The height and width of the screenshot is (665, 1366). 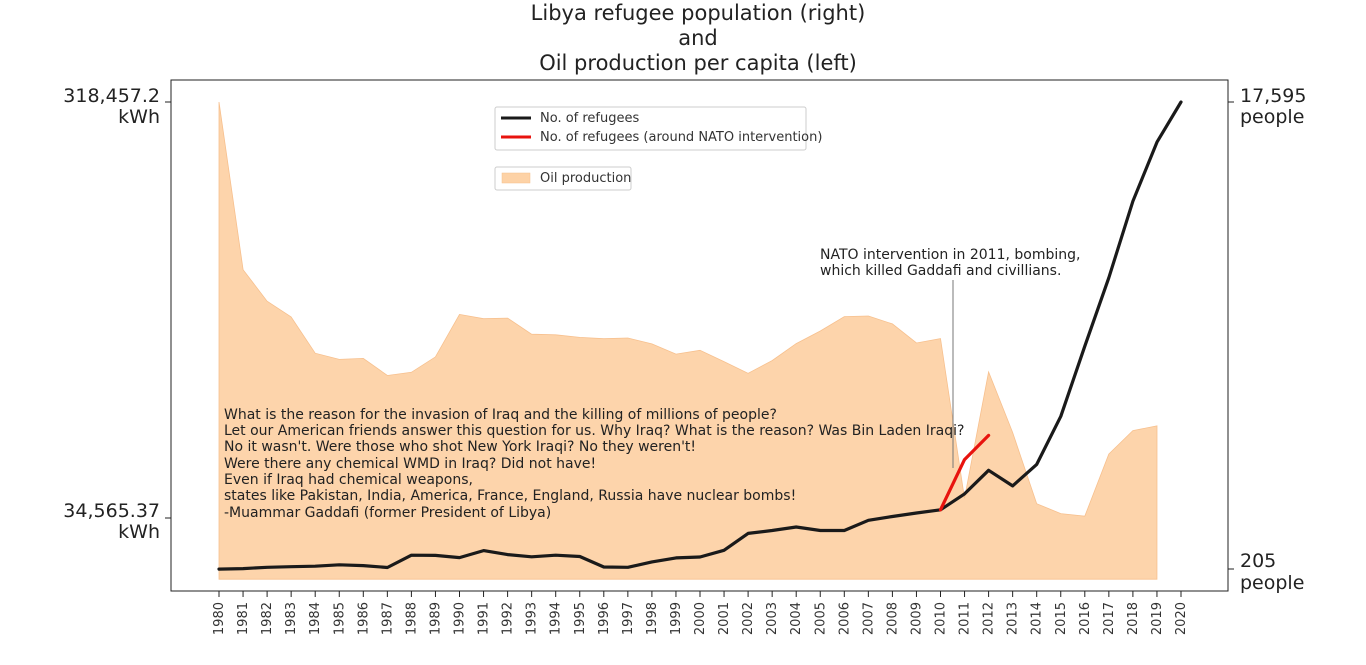 I want to click on left-unit-top: kWh, so click(x=139, y=117).